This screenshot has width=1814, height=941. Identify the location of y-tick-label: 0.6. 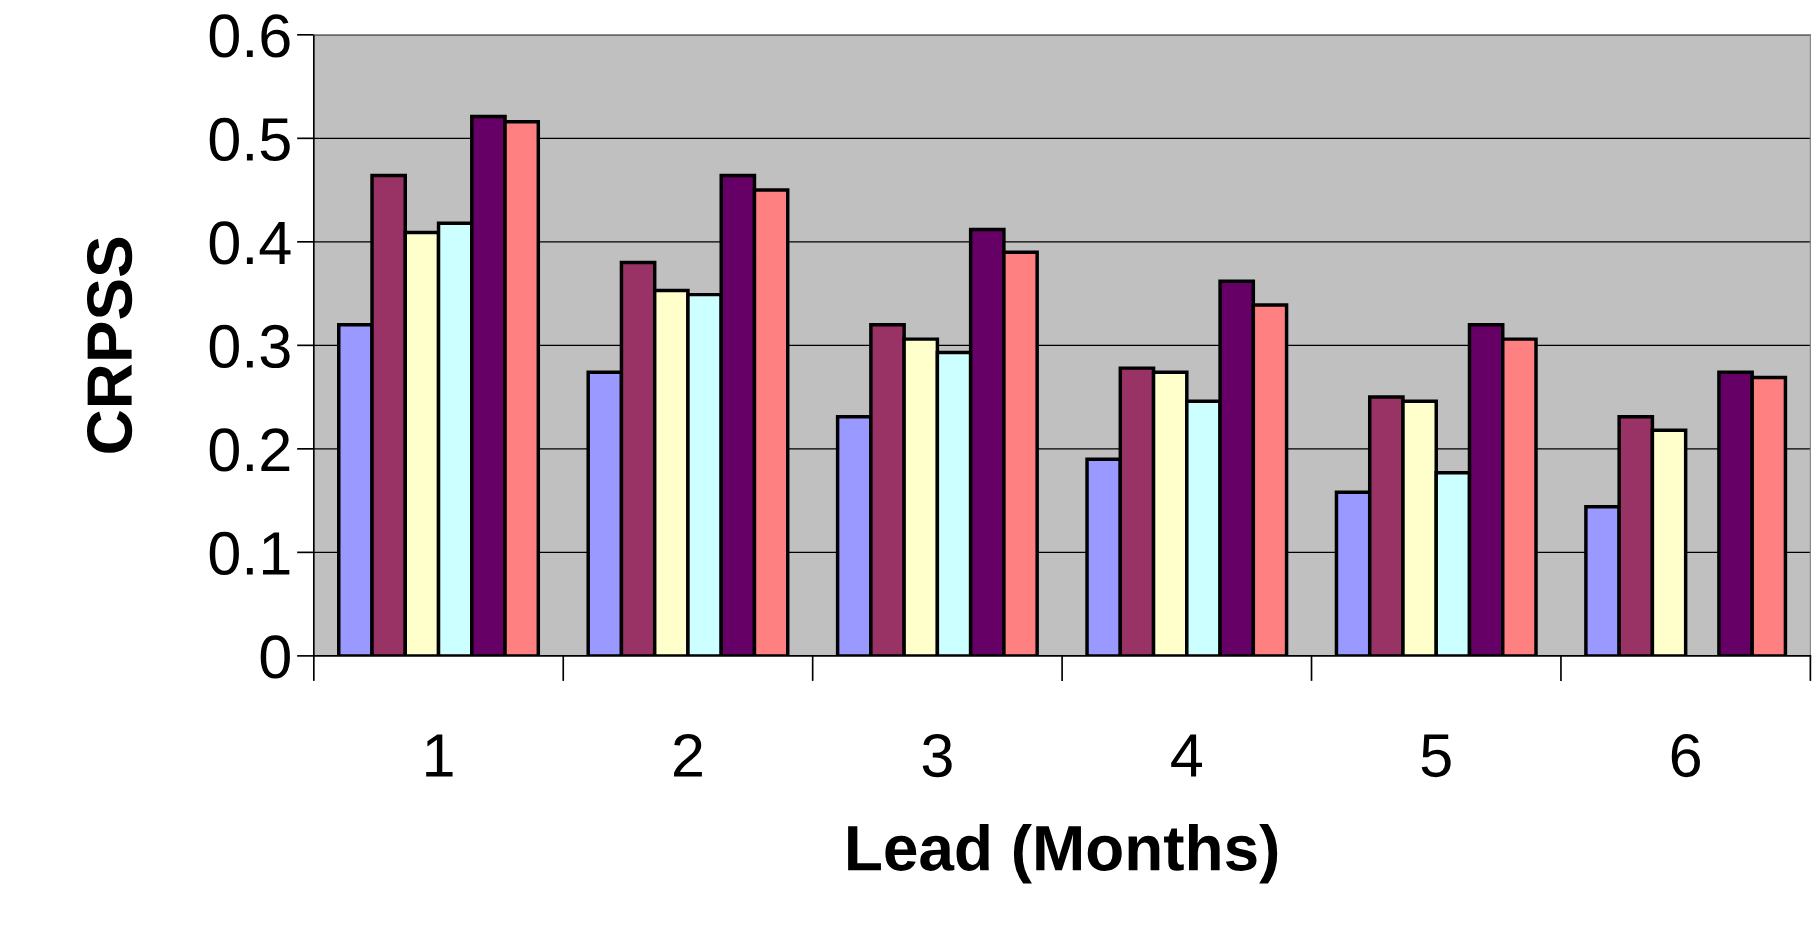
(249, 36).